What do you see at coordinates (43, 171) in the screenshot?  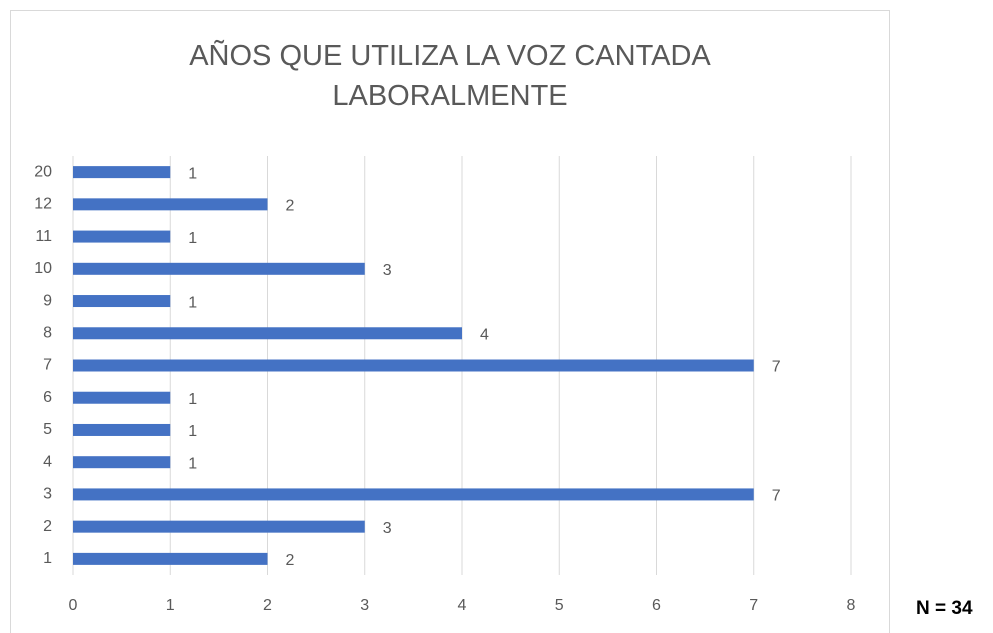 I see `y-tick-label: 20` at bounding box center [43, 171].